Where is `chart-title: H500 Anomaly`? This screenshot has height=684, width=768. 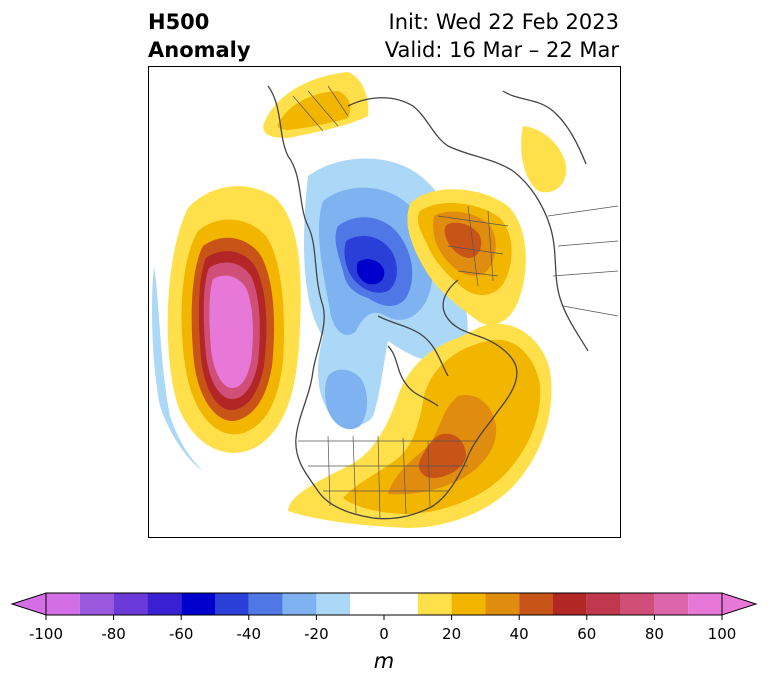 chart-title: H500 Anomaly is located at coordinates (199, 36).